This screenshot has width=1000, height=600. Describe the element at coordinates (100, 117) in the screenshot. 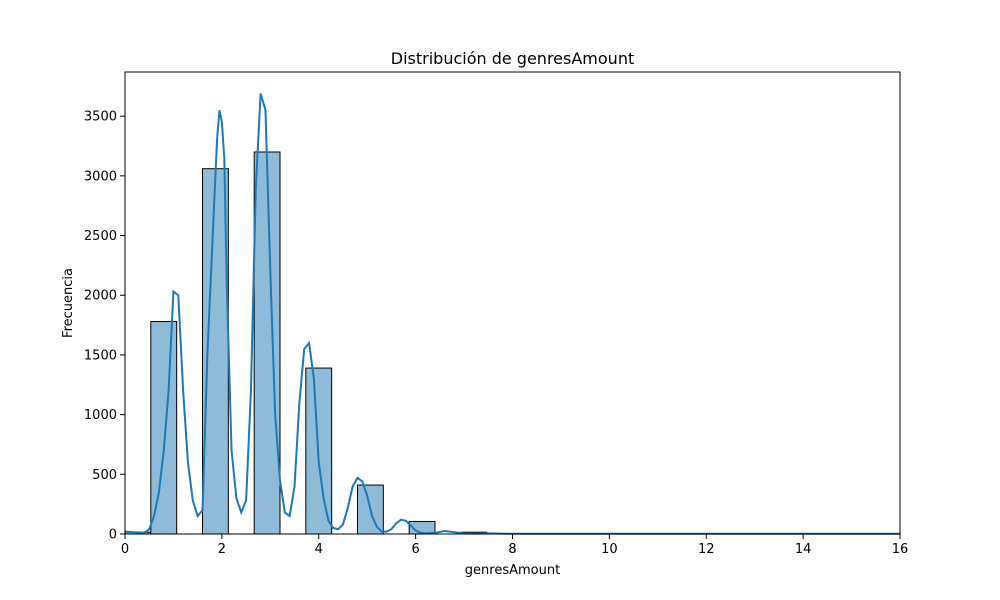

I see `y-tick-label: 3500` at that location.